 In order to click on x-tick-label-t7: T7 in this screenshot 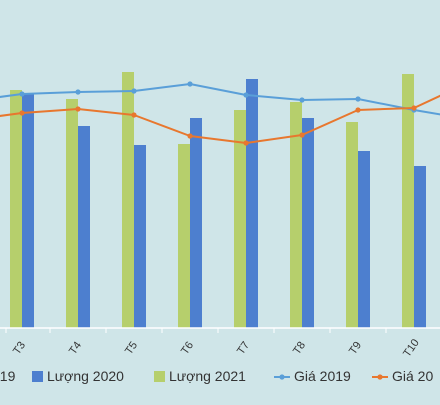, I will do `click(243, 348)`.